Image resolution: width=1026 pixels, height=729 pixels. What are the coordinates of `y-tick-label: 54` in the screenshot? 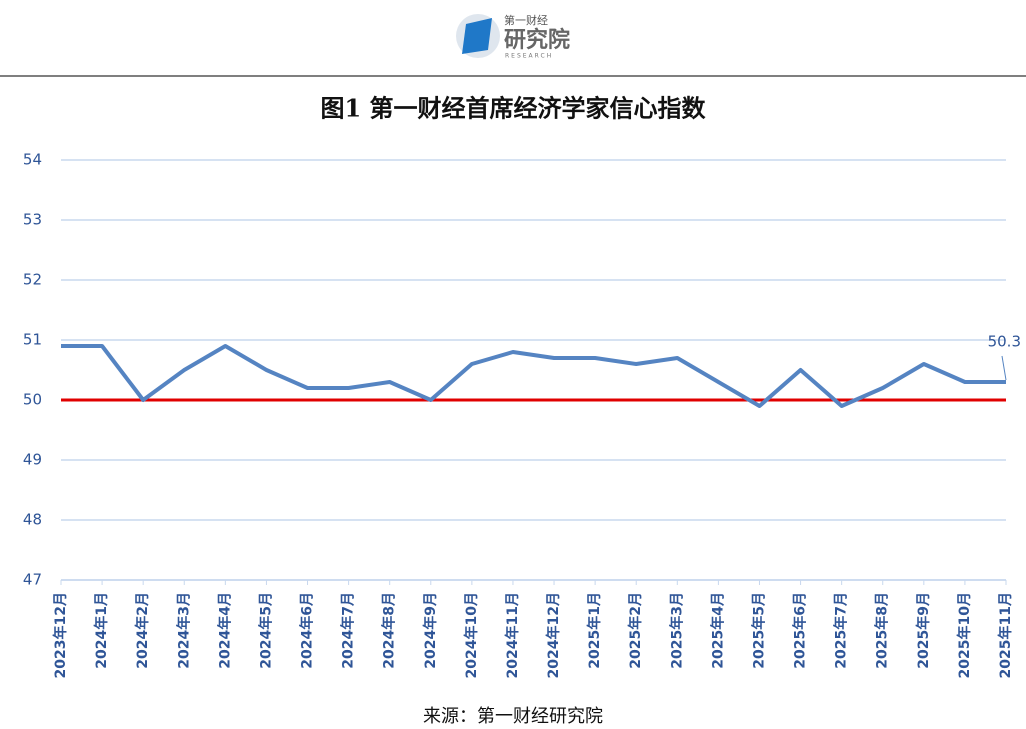 It's located at (32, 160).